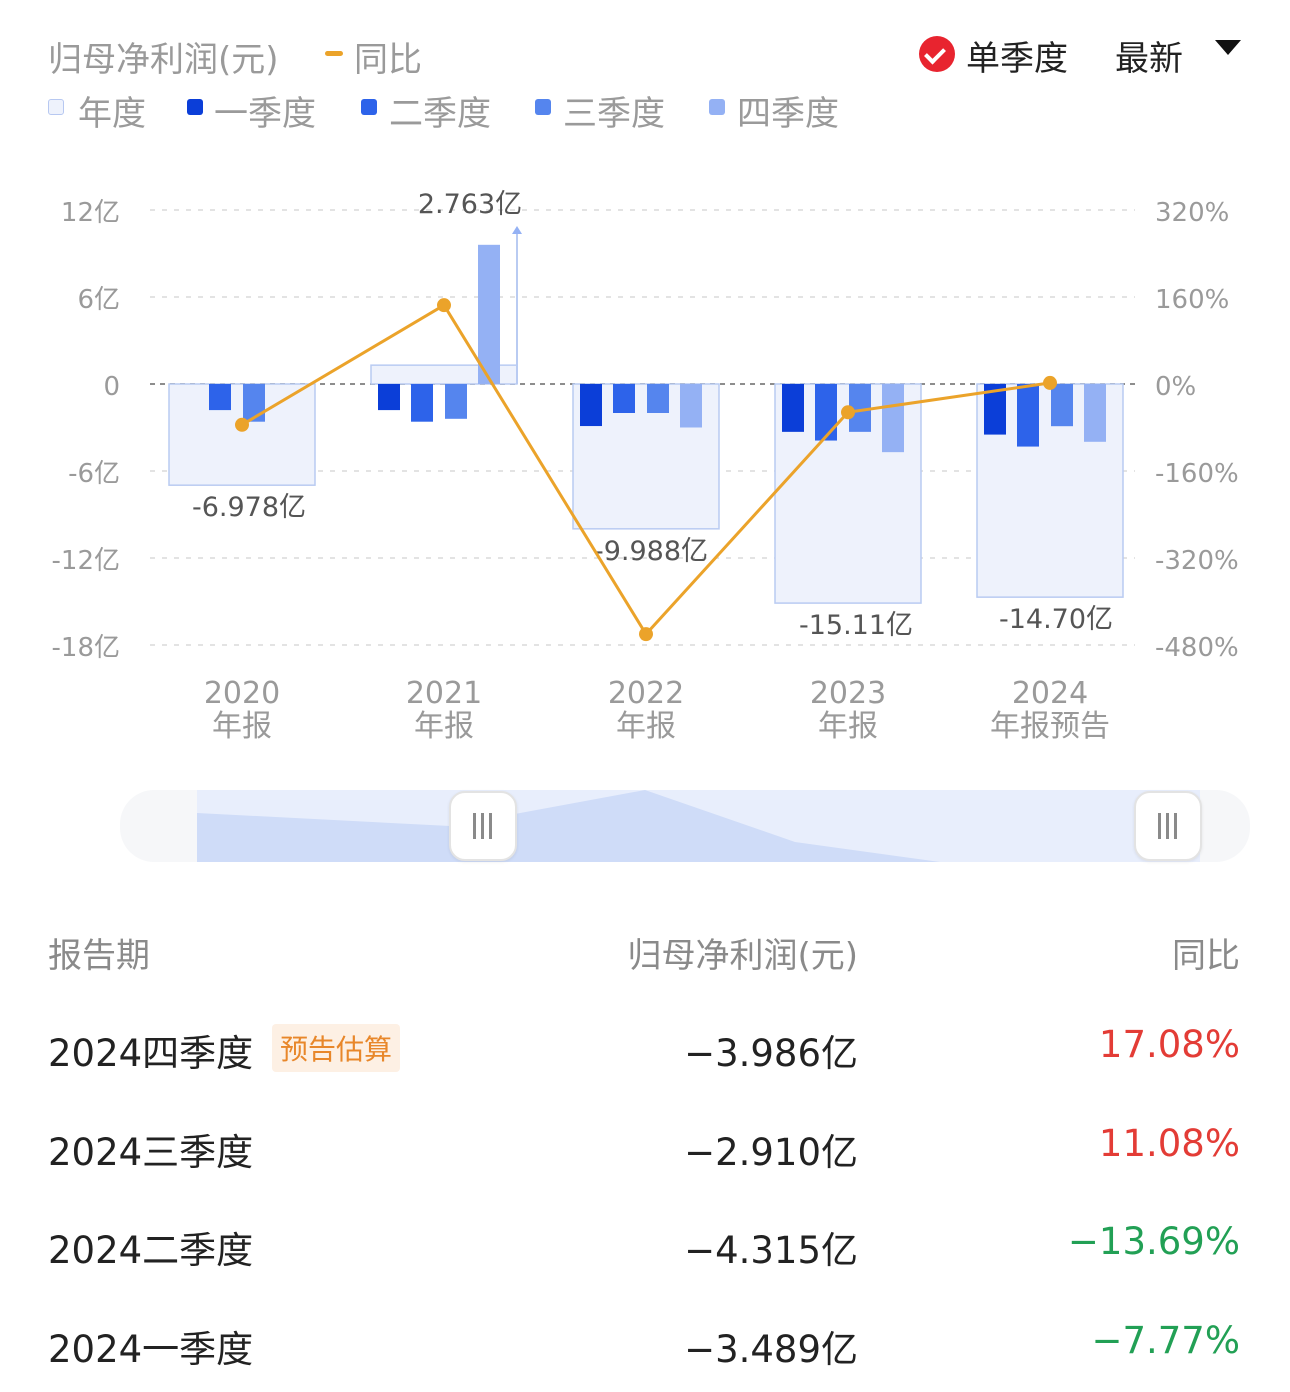 The height and width of the screenshot is (1392, 1290). Describe the element at coordinates (99, 956) in the screenshot. I see `table-header-period: 报告期` at that location.